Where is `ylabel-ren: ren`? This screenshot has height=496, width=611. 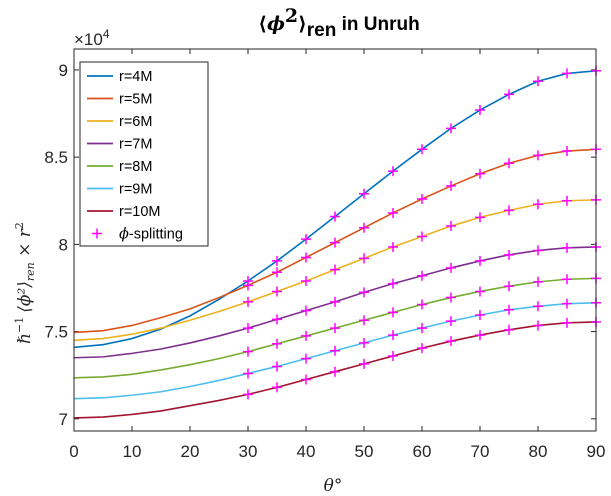
ylabel-ren: ren is located at coordinates (30, 271).